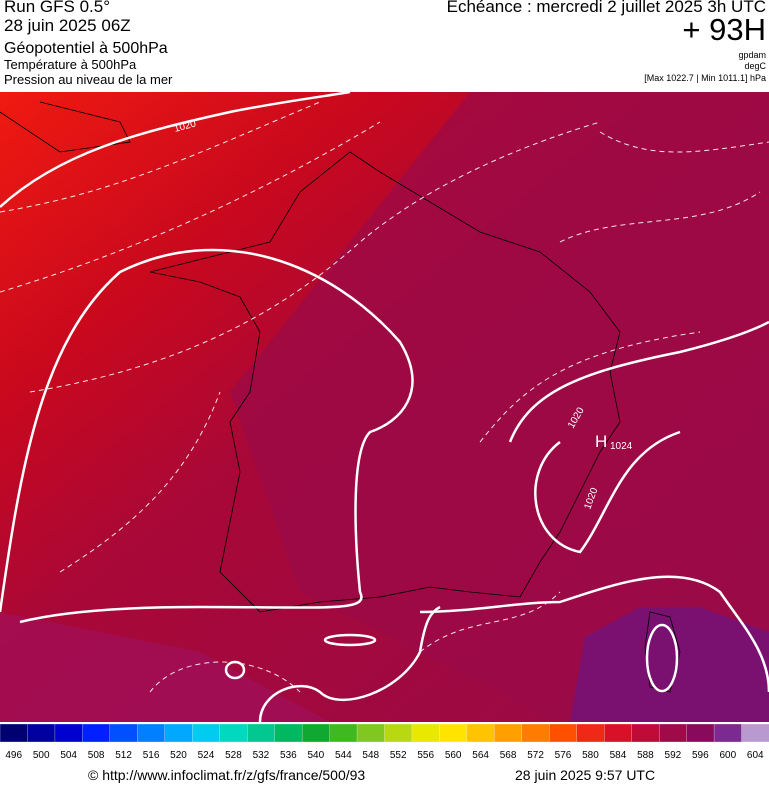  Describe the element at coordinates (727, 755) in the screenshot. I see `colorbar-label: 600` at that location.